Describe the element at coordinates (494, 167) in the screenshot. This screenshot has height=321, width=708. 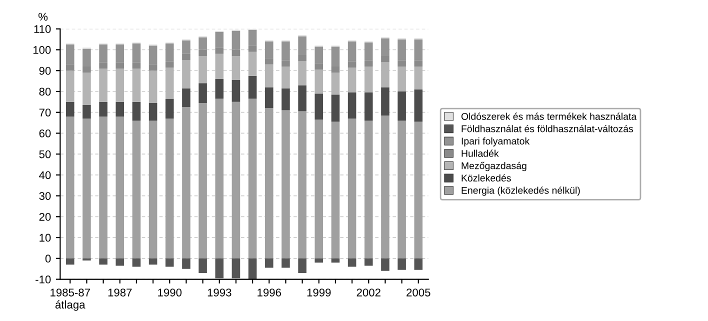
I see `legend-label: Mezőgazdaság` at that location.